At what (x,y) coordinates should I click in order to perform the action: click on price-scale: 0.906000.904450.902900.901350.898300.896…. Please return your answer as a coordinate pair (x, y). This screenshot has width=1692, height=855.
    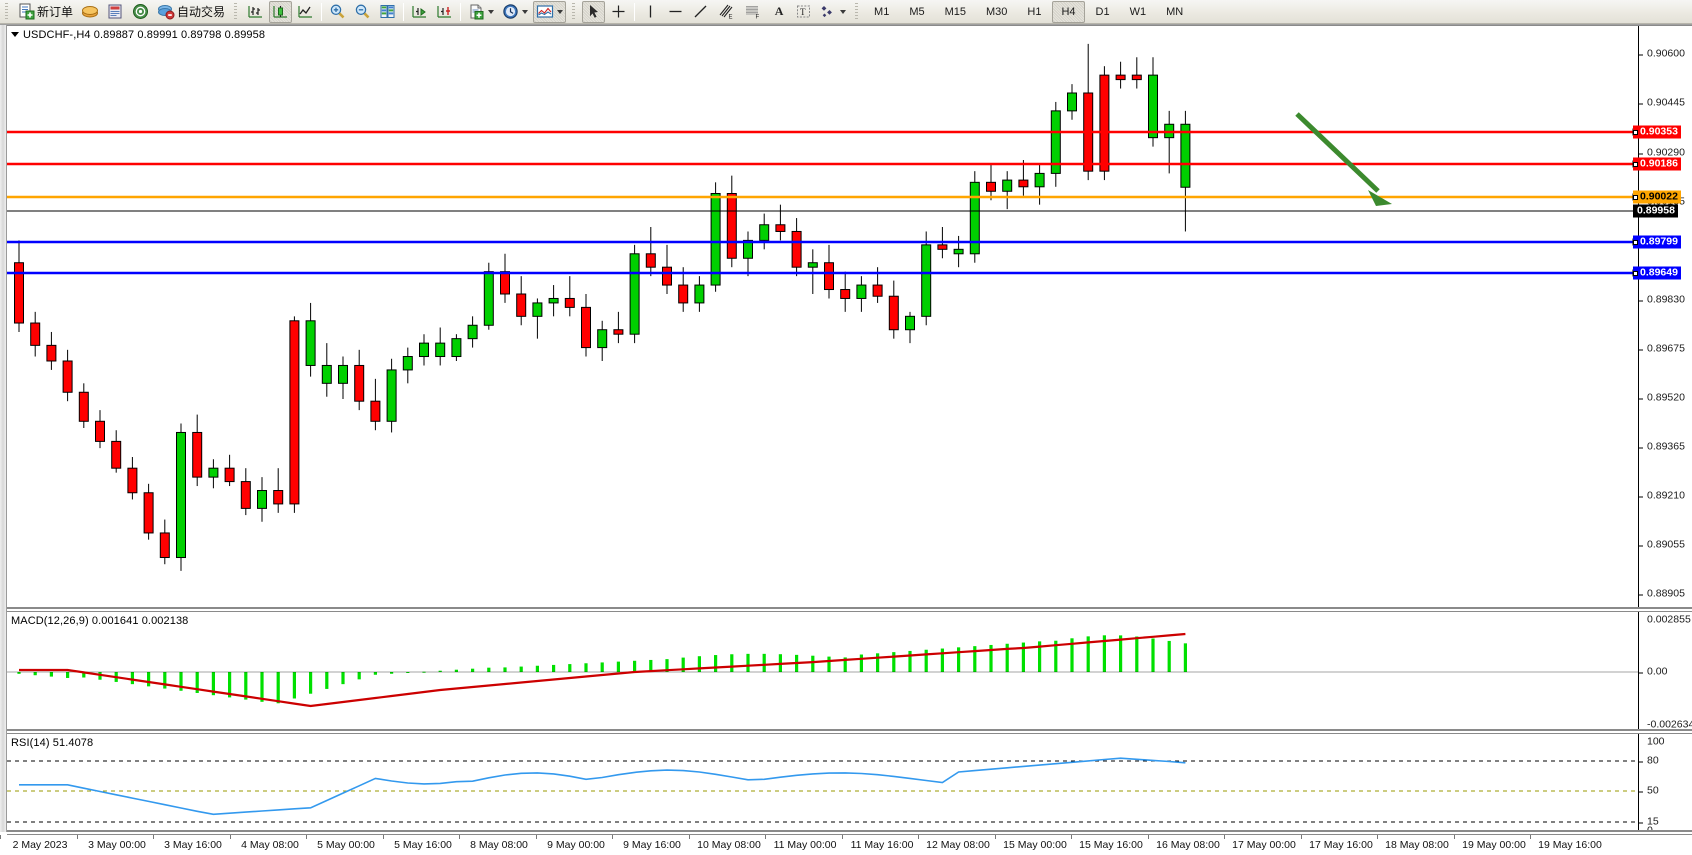
    Looking at the image, I should click on (1662, 316).